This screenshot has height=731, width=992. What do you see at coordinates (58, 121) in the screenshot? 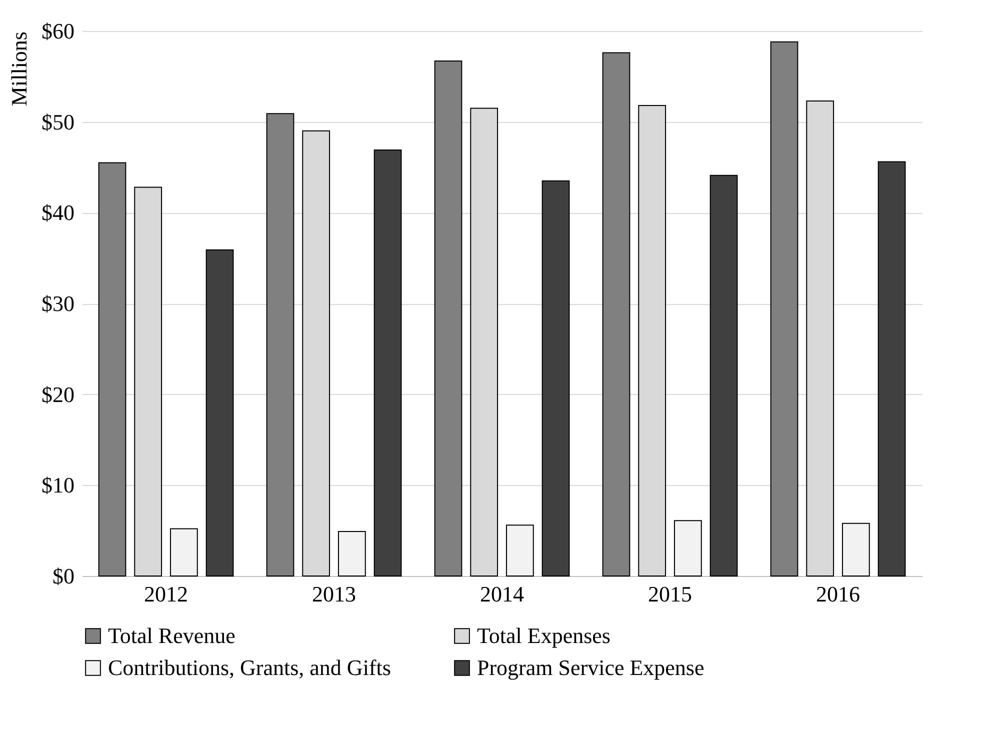
I see `y-tick-label: $50` at bounding box center [58, 121].